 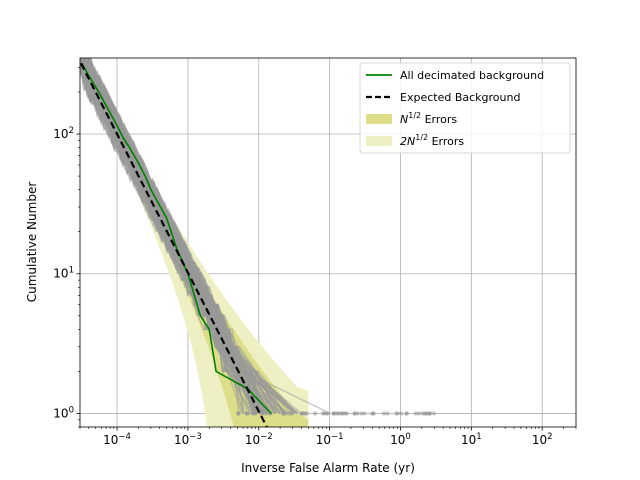 I want to click on x-tick-label: 10¹, so click(x=471, y=439).